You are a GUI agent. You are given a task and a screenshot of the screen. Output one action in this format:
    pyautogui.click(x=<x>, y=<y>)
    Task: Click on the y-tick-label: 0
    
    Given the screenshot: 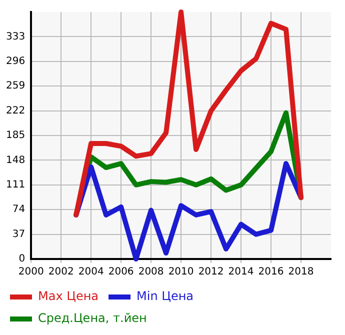 What is the action you would take?
    pyautogui.click(x=22, y=259)
    